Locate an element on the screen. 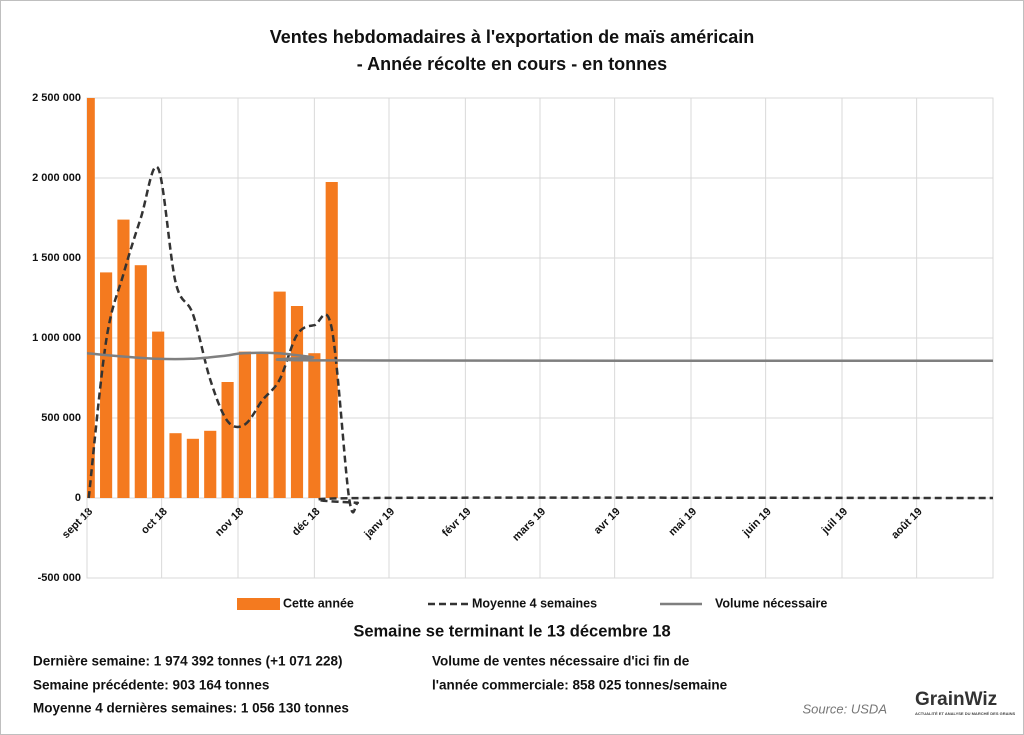 The width and height of the screenshot is (1024, 735). y-tick-label: -500 000 is located at coordinates (59, 578).